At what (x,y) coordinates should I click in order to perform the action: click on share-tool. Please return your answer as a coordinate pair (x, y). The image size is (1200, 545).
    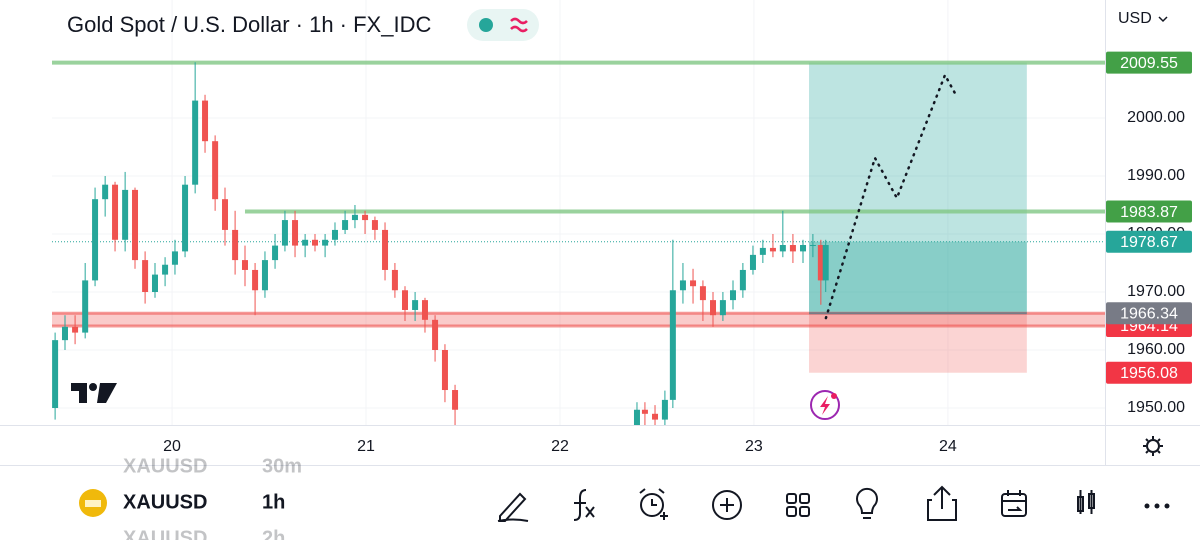
    Looking at the image, I should click on (942, 503).